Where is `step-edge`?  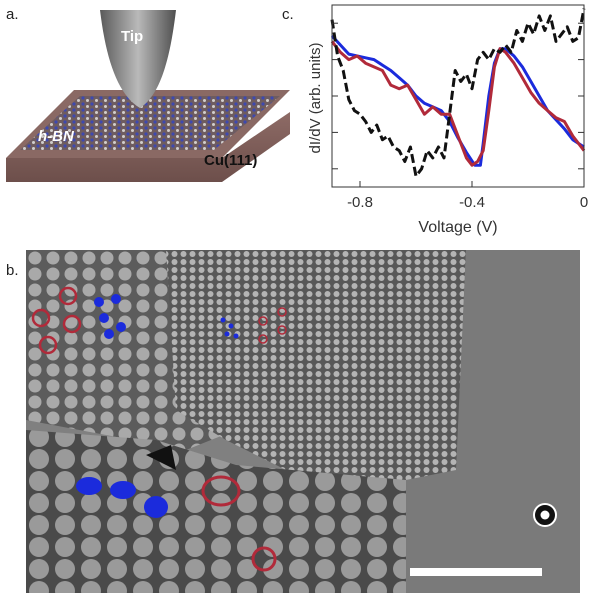
step-edge is located at coordinates (161, 457).